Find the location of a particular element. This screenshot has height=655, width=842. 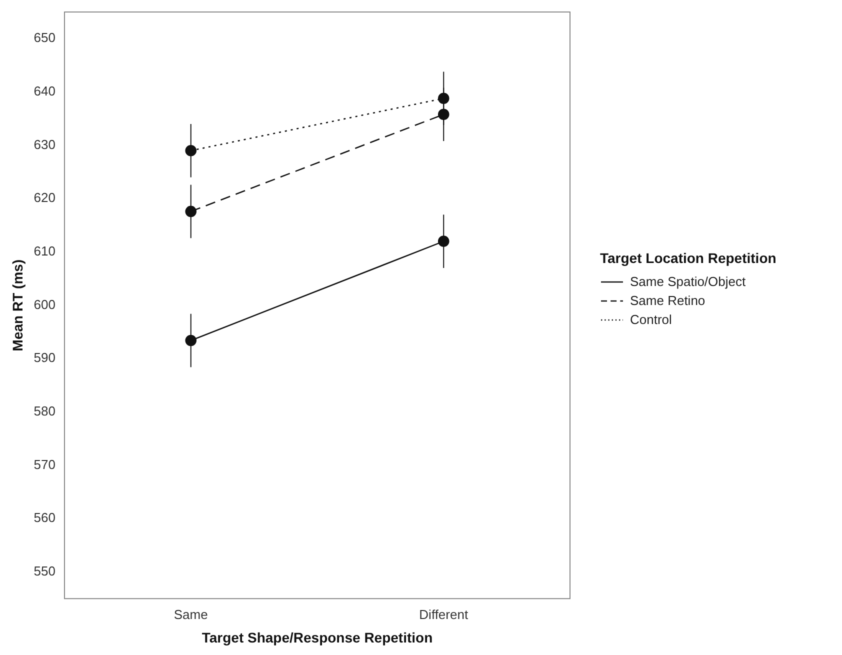

y-tick-label: 570 is located at coordinates (45, 464).